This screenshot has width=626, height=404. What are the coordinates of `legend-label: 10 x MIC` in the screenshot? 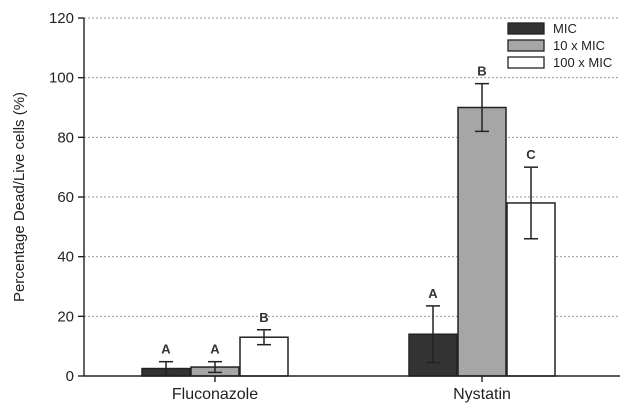 It's located at (579, 45).